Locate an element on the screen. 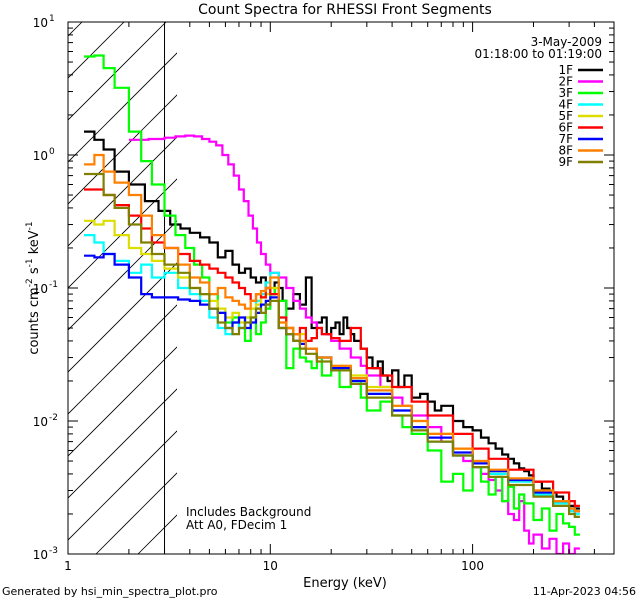 This screenshot has height=600, width=640. y-label-kev: keV is located at coordinates (34, 244).